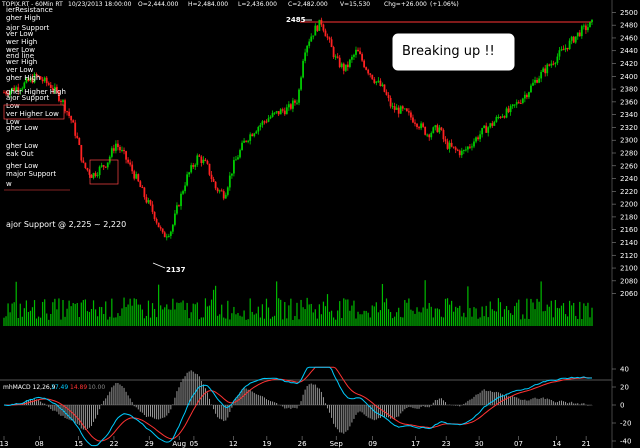  I want to click on header-datetime: 10/23/2013 18:00:00, so click(100, 4).